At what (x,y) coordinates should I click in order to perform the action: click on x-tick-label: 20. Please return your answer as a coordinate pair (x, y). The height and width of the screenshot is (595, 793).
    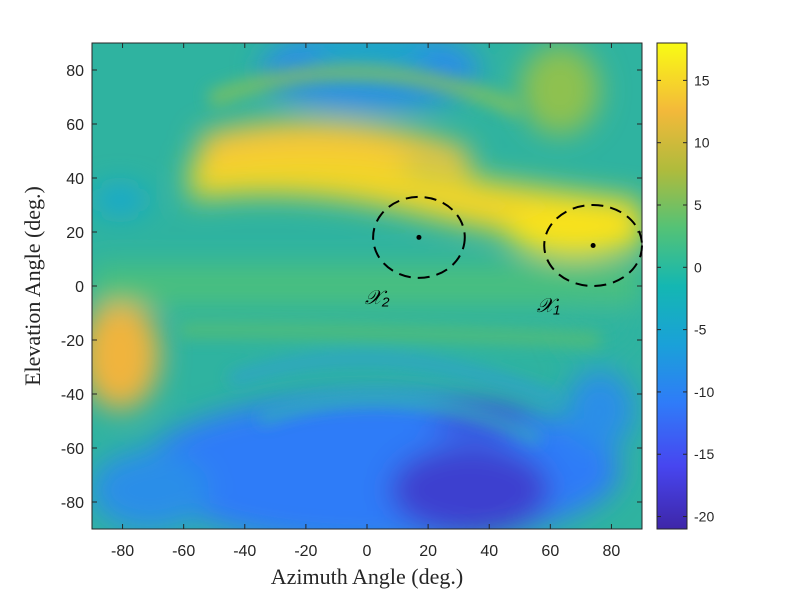
    Looking at the image, I should click on (428, 551).